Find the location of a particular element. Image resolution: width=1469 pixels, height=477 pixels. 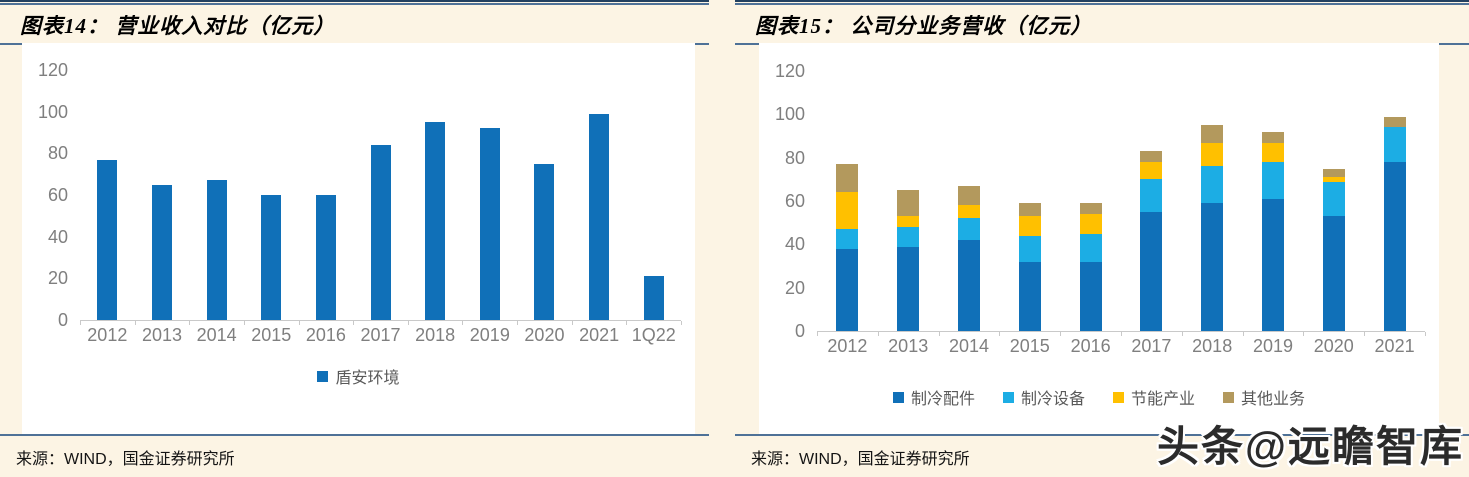

bar-segment-2021 is located at coordinates (1394, 122).